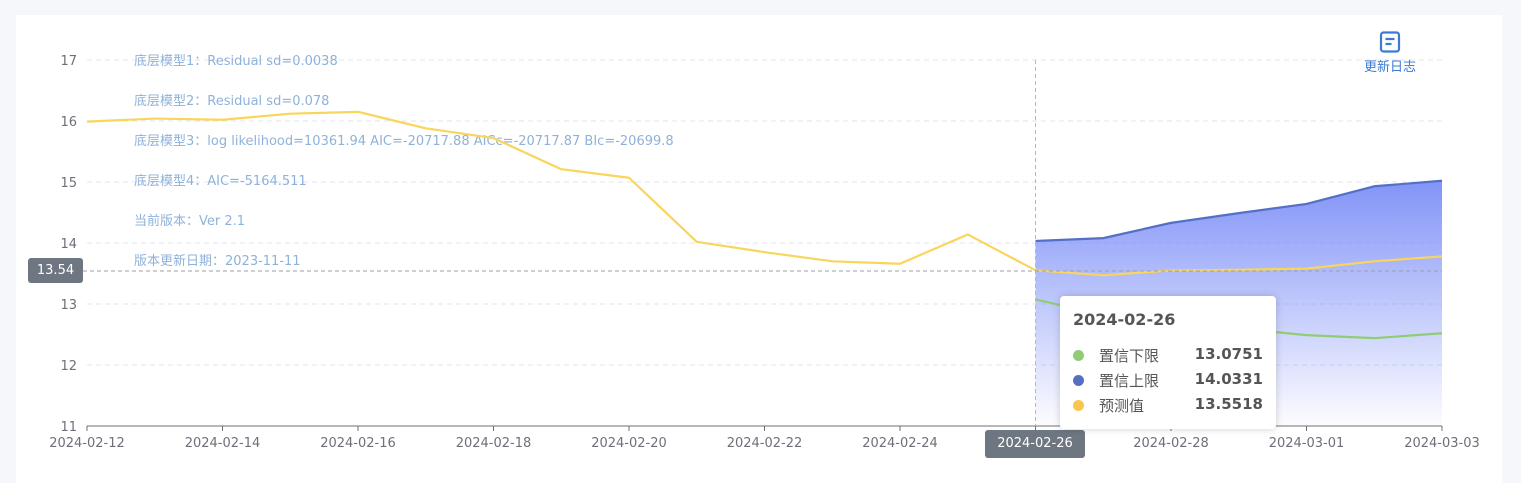 This screenshot has height=483, width=1521. I want to click on y-tick-label: 11, so click(68, 427).